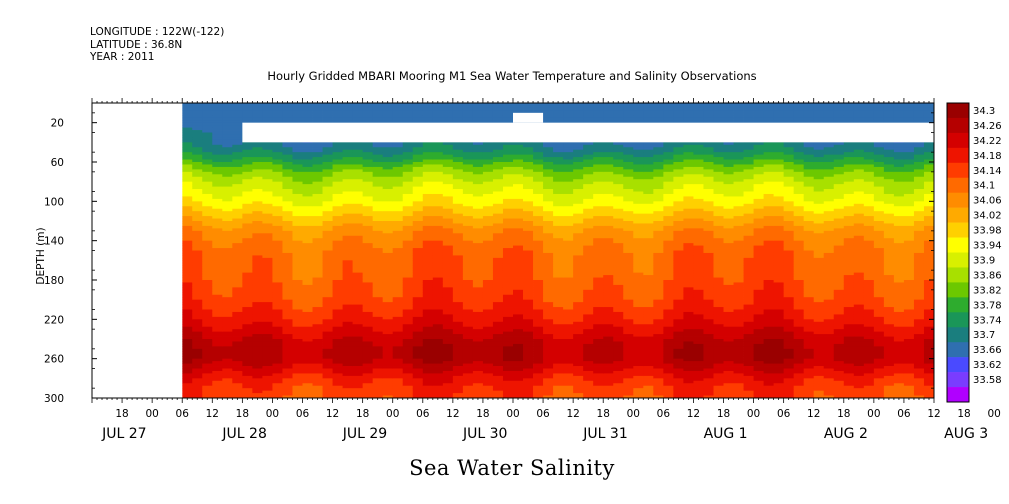 Image resolution: width=1009 pixels, height=504 pixels. Describe the element at coordinates (243, 434) in the screenshot. I see `x-date-label: JUL 28` at that location.